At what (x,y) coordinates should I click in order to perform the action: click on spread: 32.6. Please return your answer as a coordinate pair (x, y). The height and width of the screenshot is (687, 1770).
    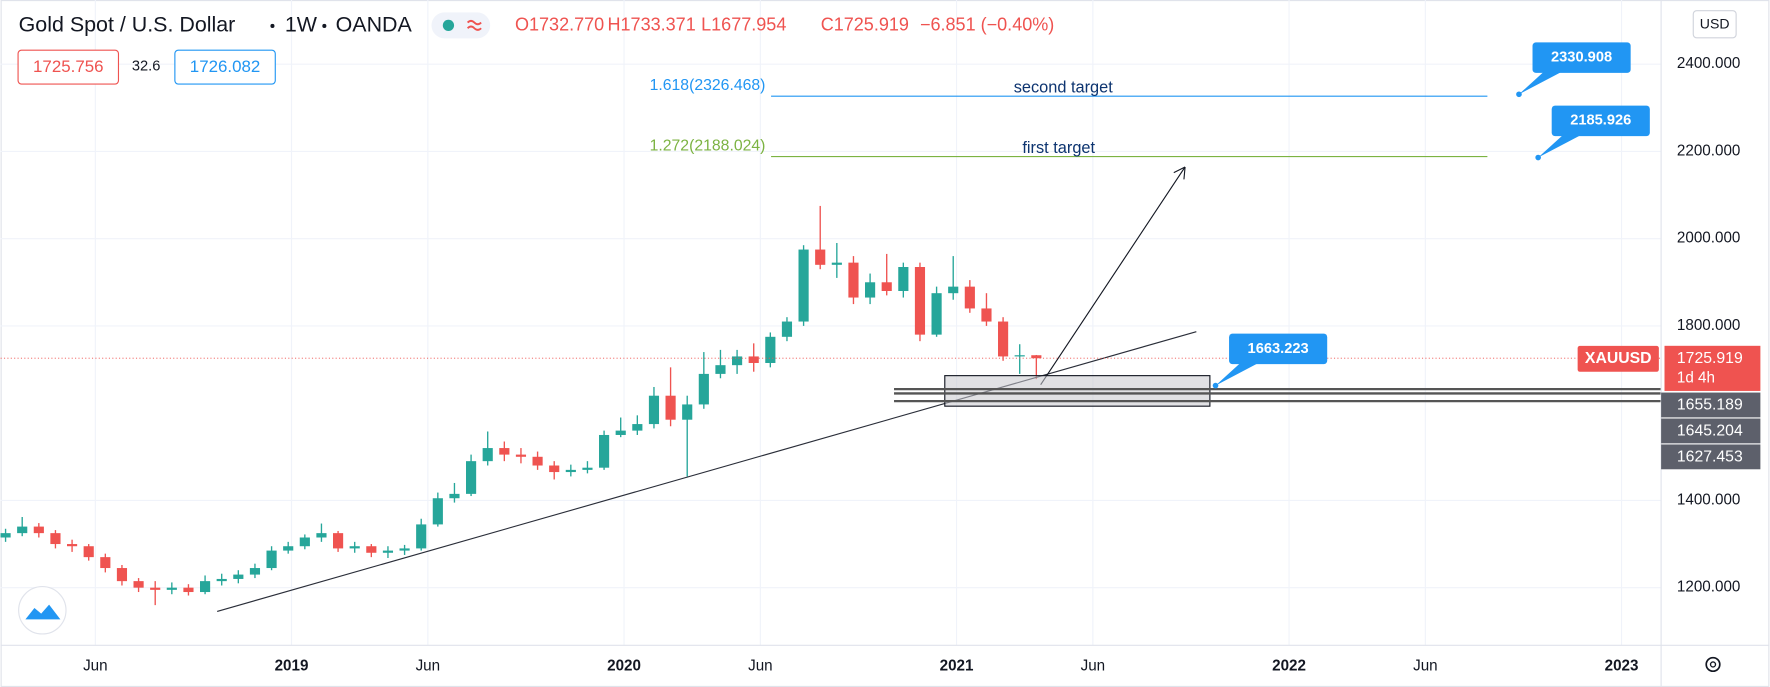
    Looking at the image, I should click on (146, 66).